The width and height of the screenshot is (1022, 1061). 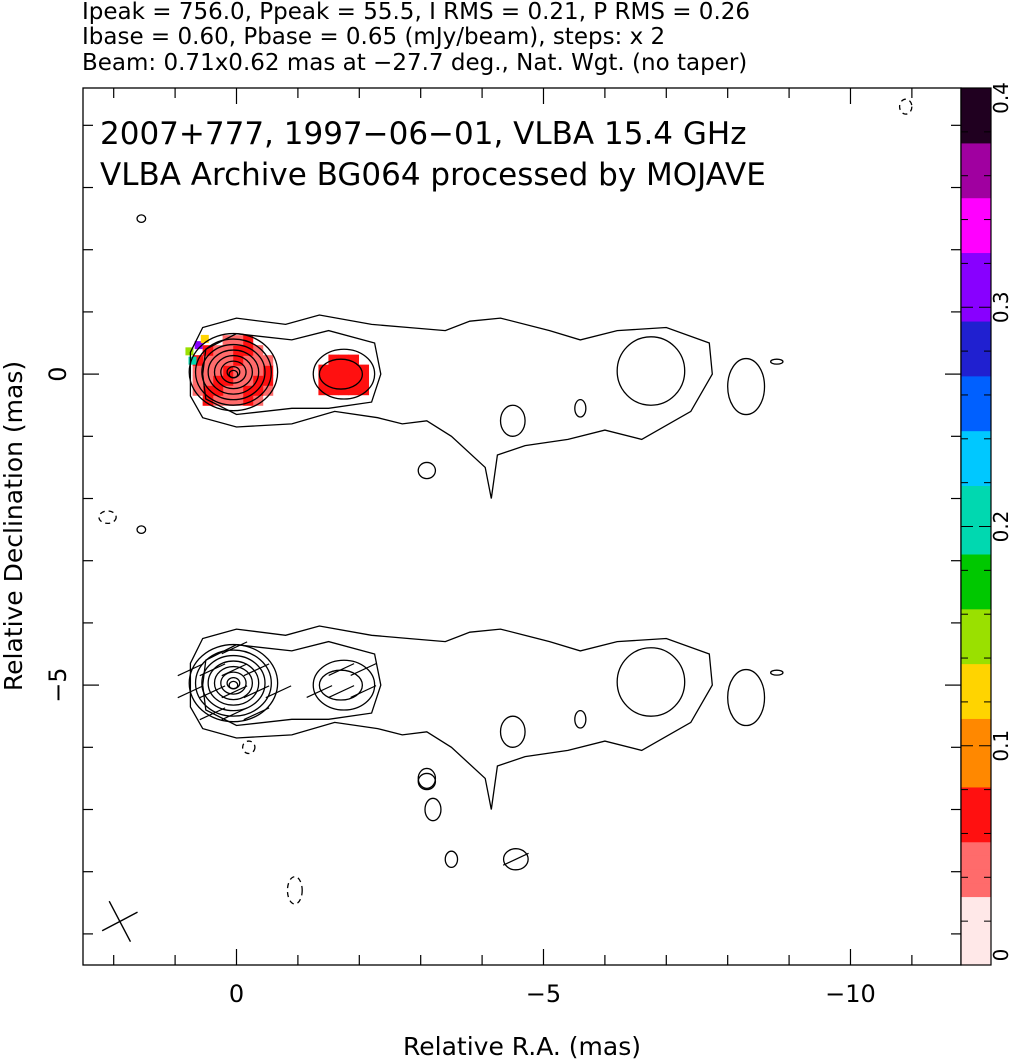 I want to click on colorbar-tick-label: 0.1, so click(x=1001, y=746).